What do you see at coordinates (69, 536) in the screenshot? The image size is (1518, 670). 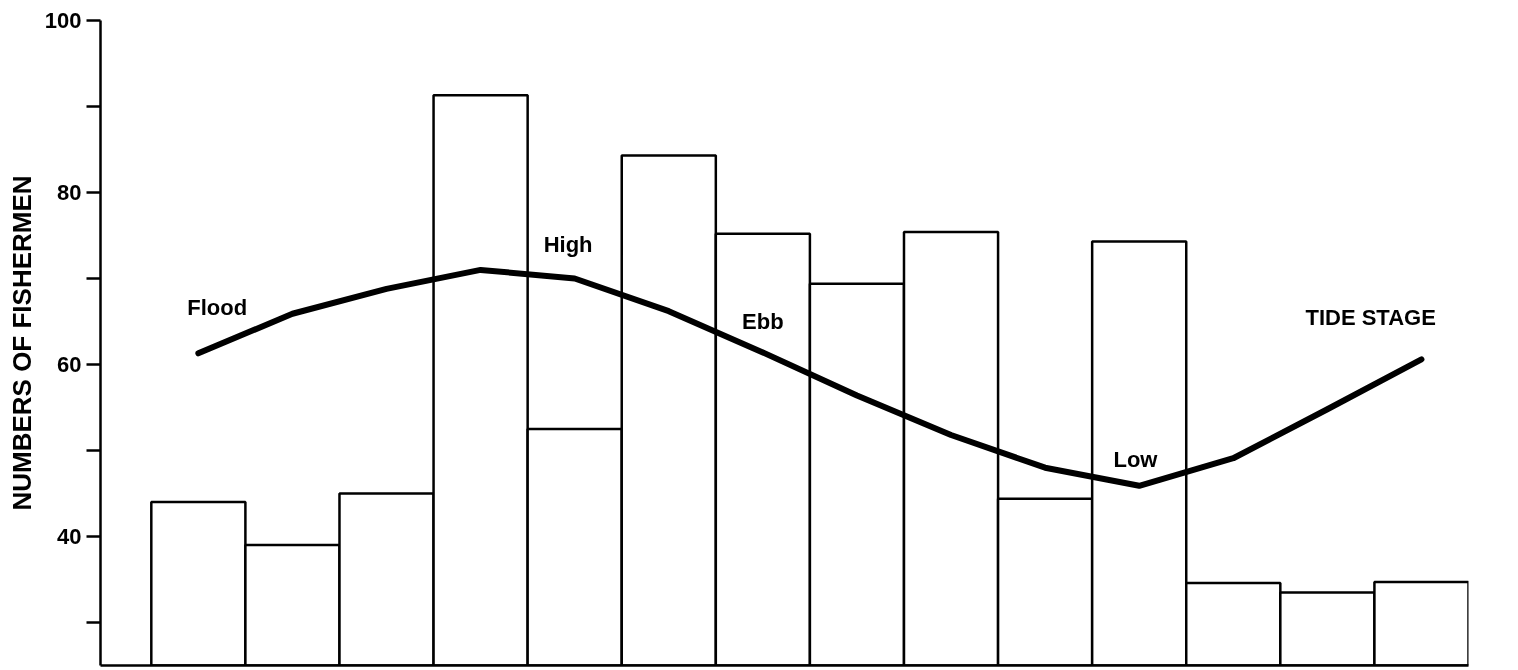 I see `y-tick-label: 40` at bounding box center [69, 536].